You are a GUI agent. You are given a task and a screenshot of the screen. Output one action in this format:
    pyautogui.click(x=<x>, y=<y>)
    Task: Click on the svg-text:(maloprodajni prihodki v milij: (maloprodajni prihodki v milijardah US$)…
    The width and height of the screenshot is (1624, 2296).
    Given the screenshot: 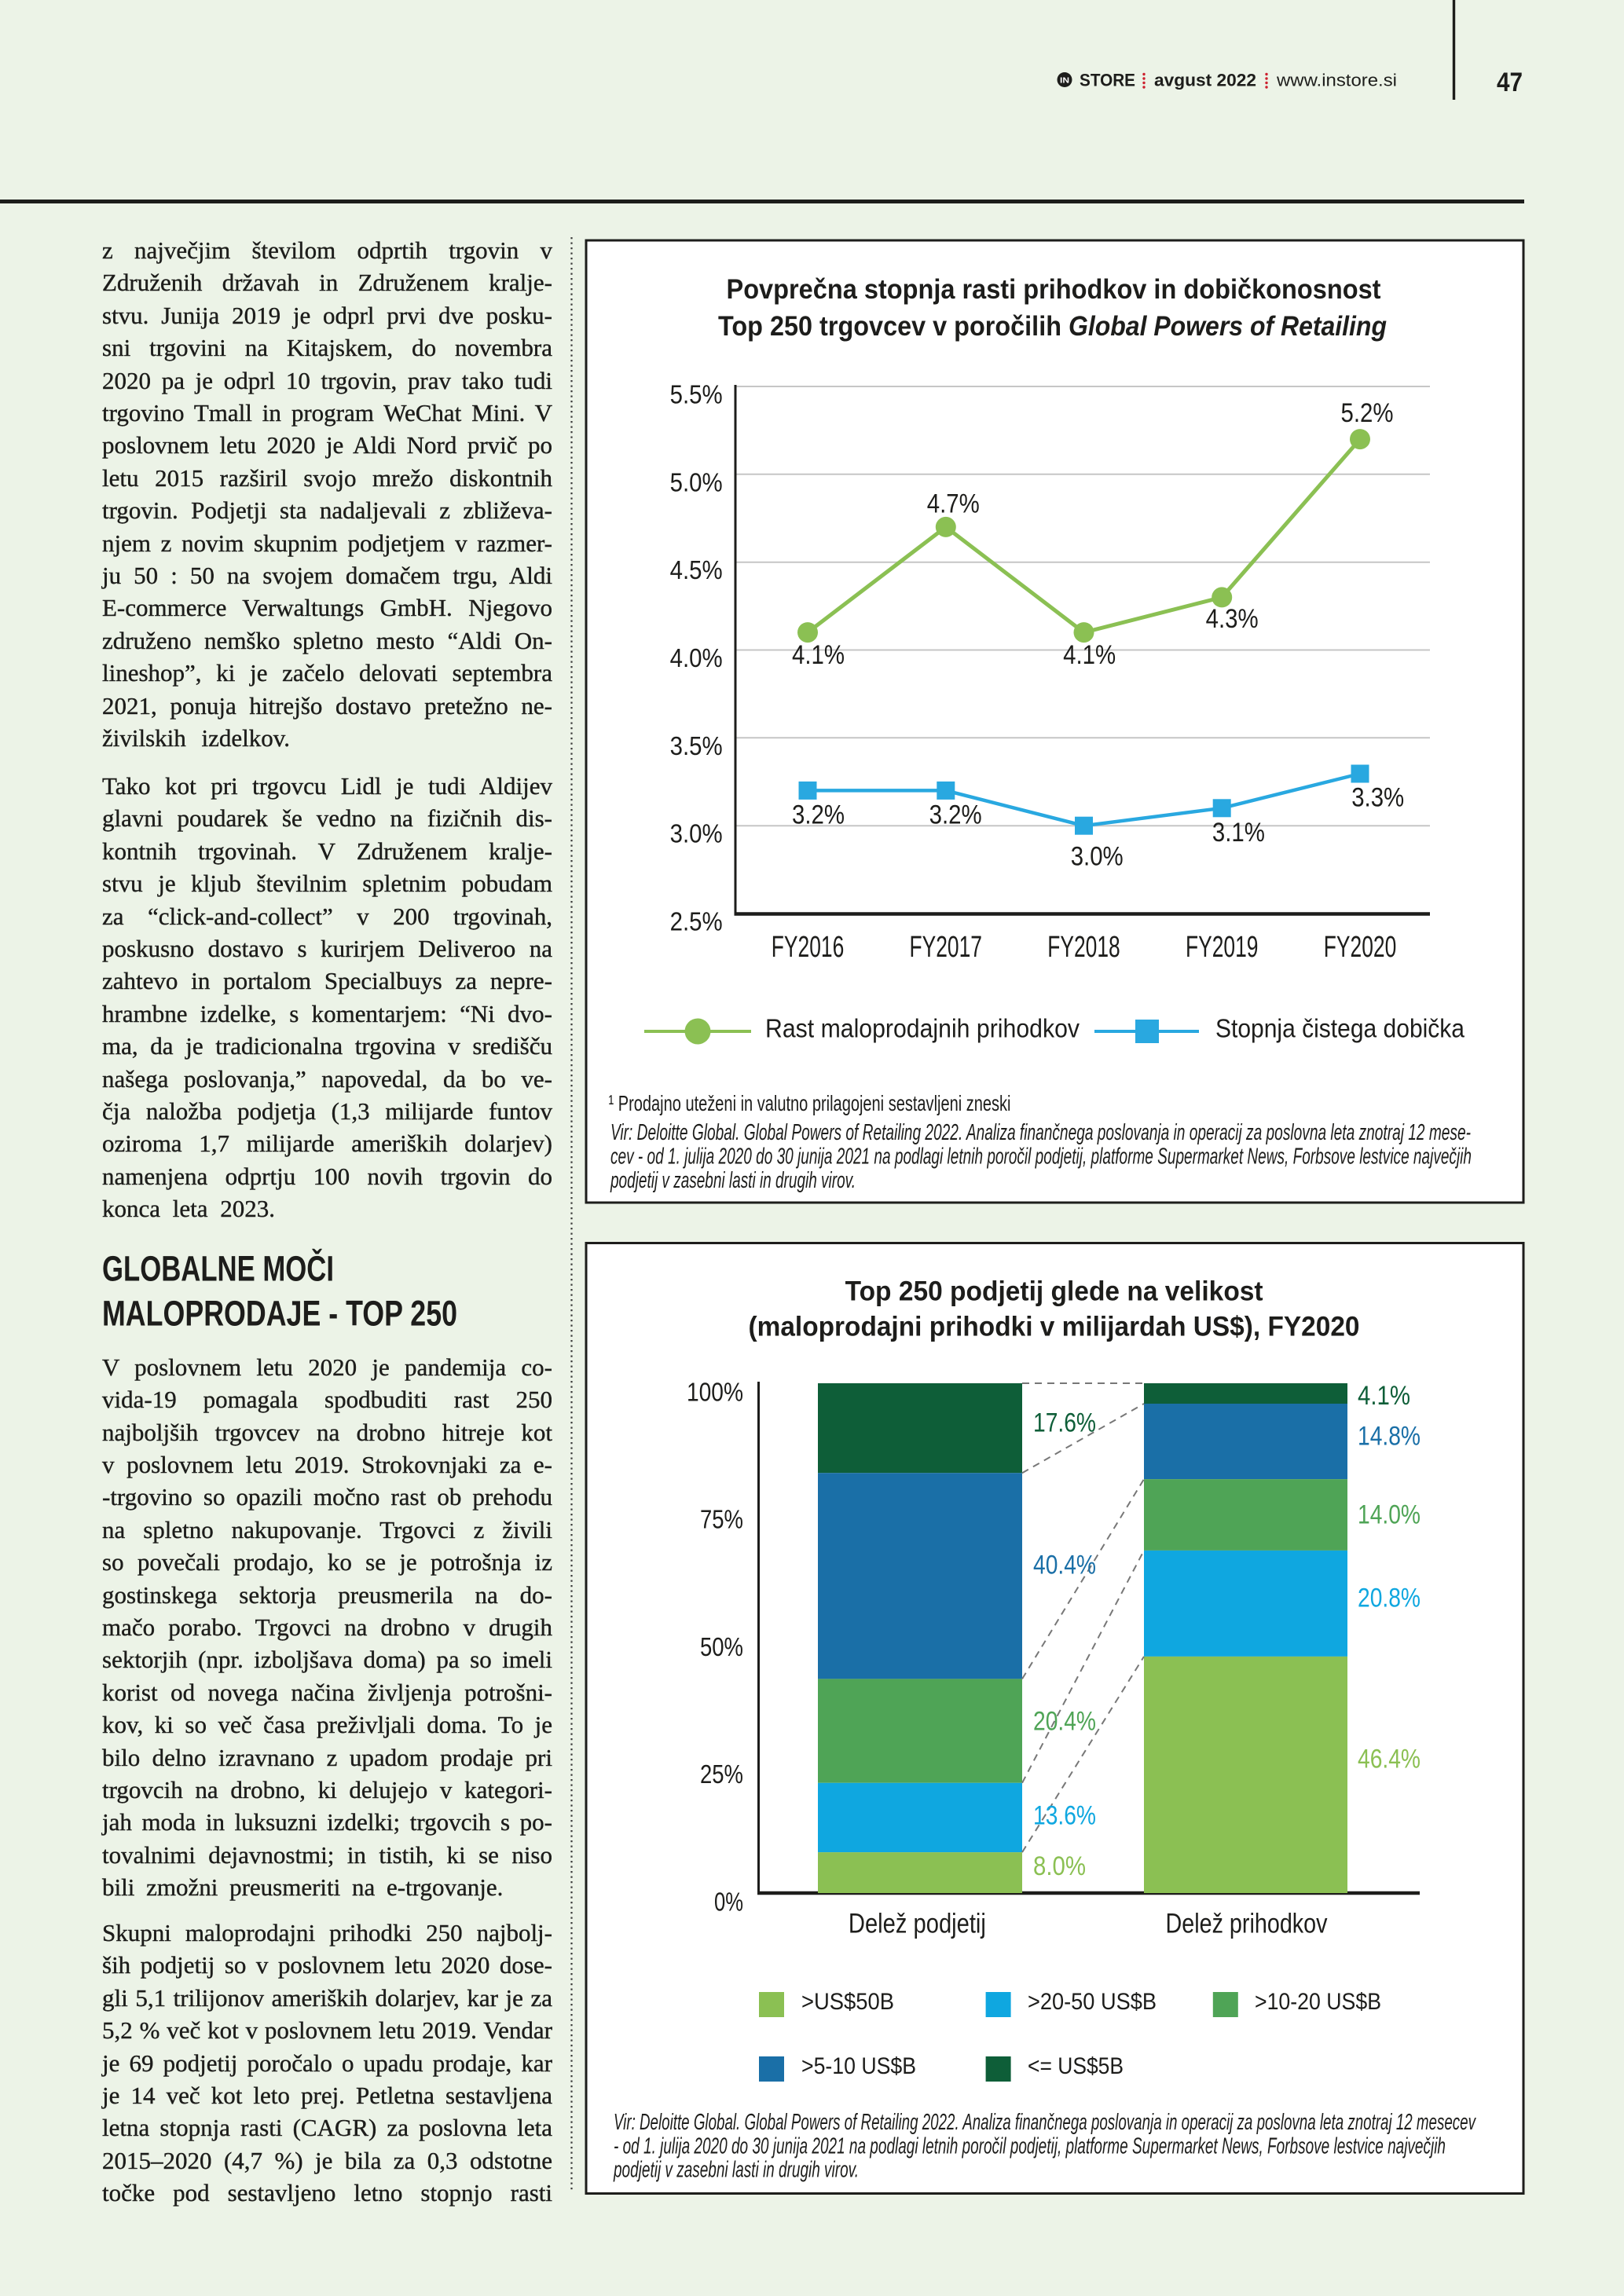 What is the action you would take?
    pyautogui.click(x=1054, y=1326)
    